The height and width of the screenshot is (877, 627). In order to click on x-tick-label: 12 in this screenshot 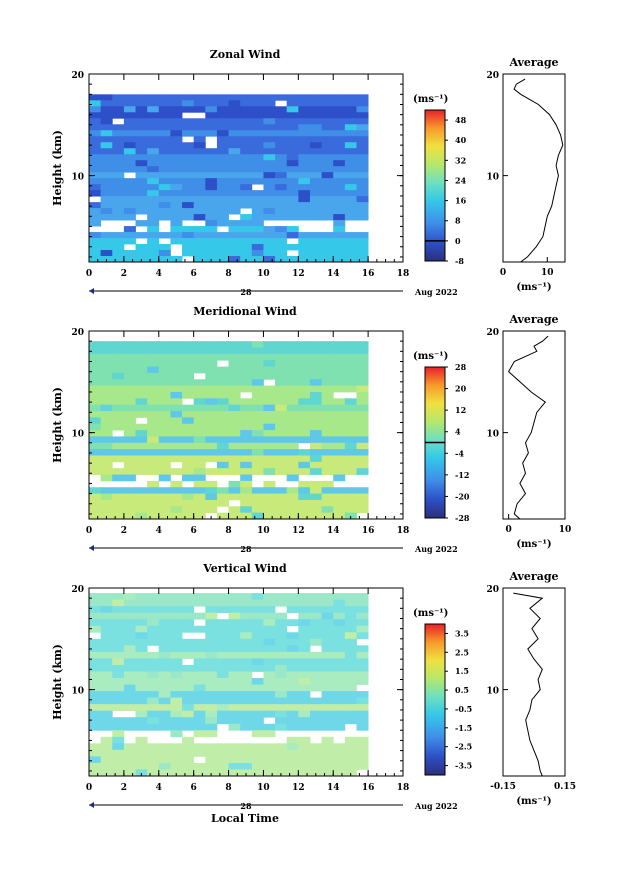, I will do `click(298, 531)`.